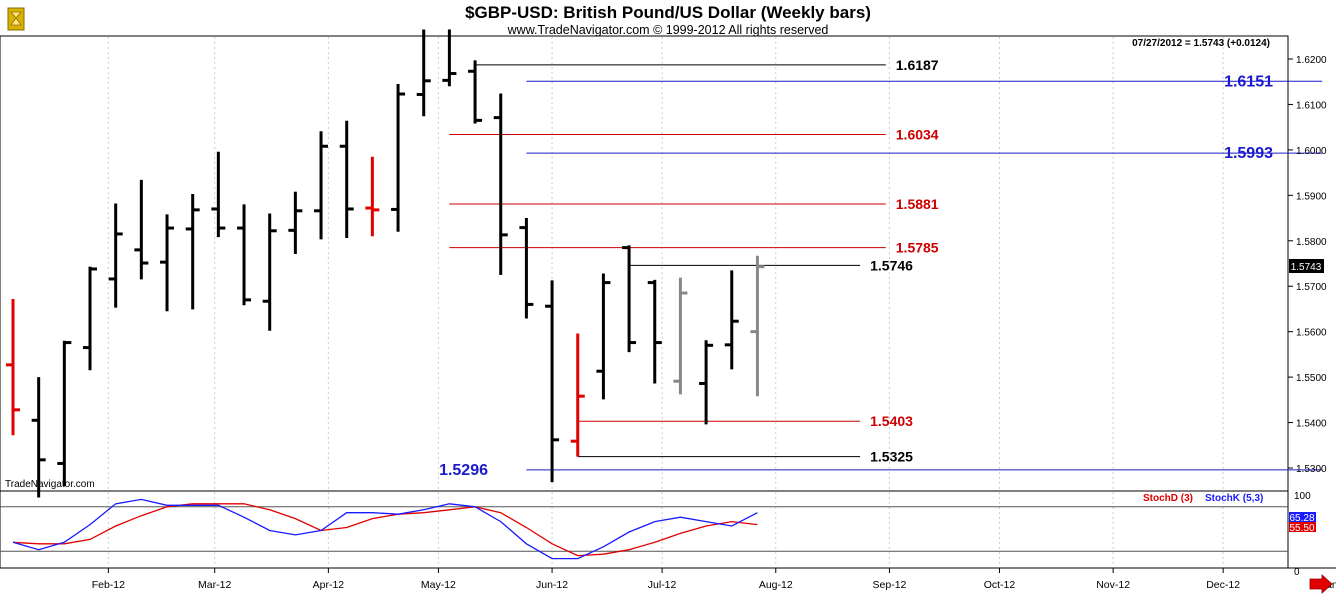 The height and width of the screenshot is (594, 1336). Describe the element at coordinates (662, 585) in the screenshot. I see `x-tick-label: Jul-12` at that location.